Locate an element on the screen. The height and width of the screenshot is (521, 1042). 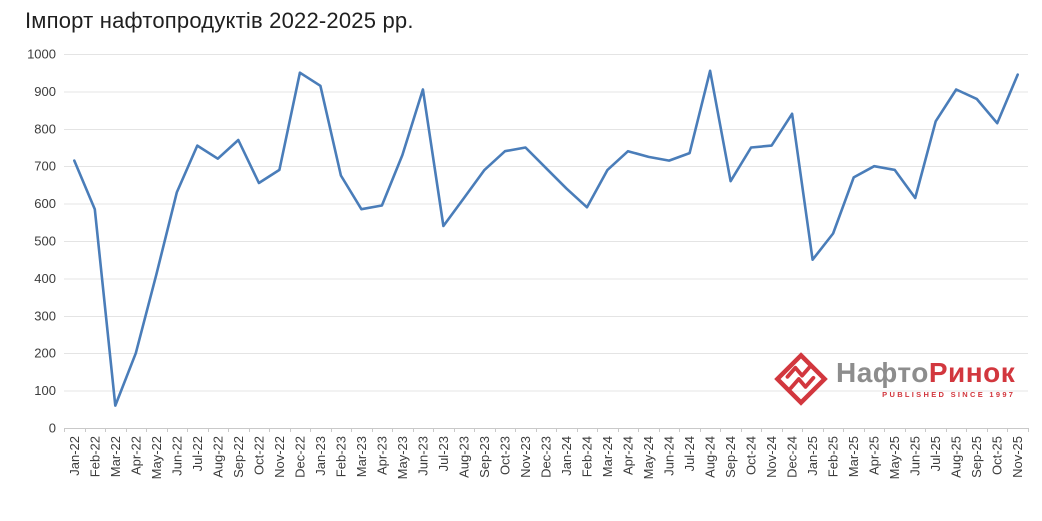
x-tick-label: May-24 is located at coordinates (648, 457).